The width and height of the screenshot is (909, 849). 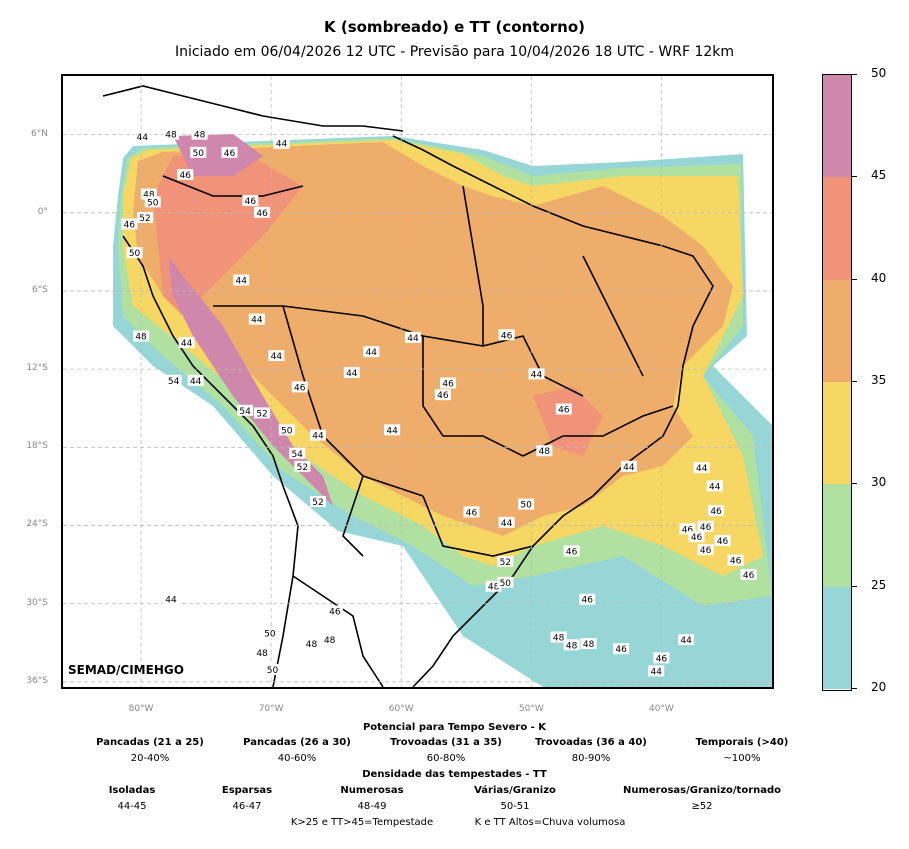 I want to click on legend-k-item-range: 80-90%, so click(x=591, y=758).